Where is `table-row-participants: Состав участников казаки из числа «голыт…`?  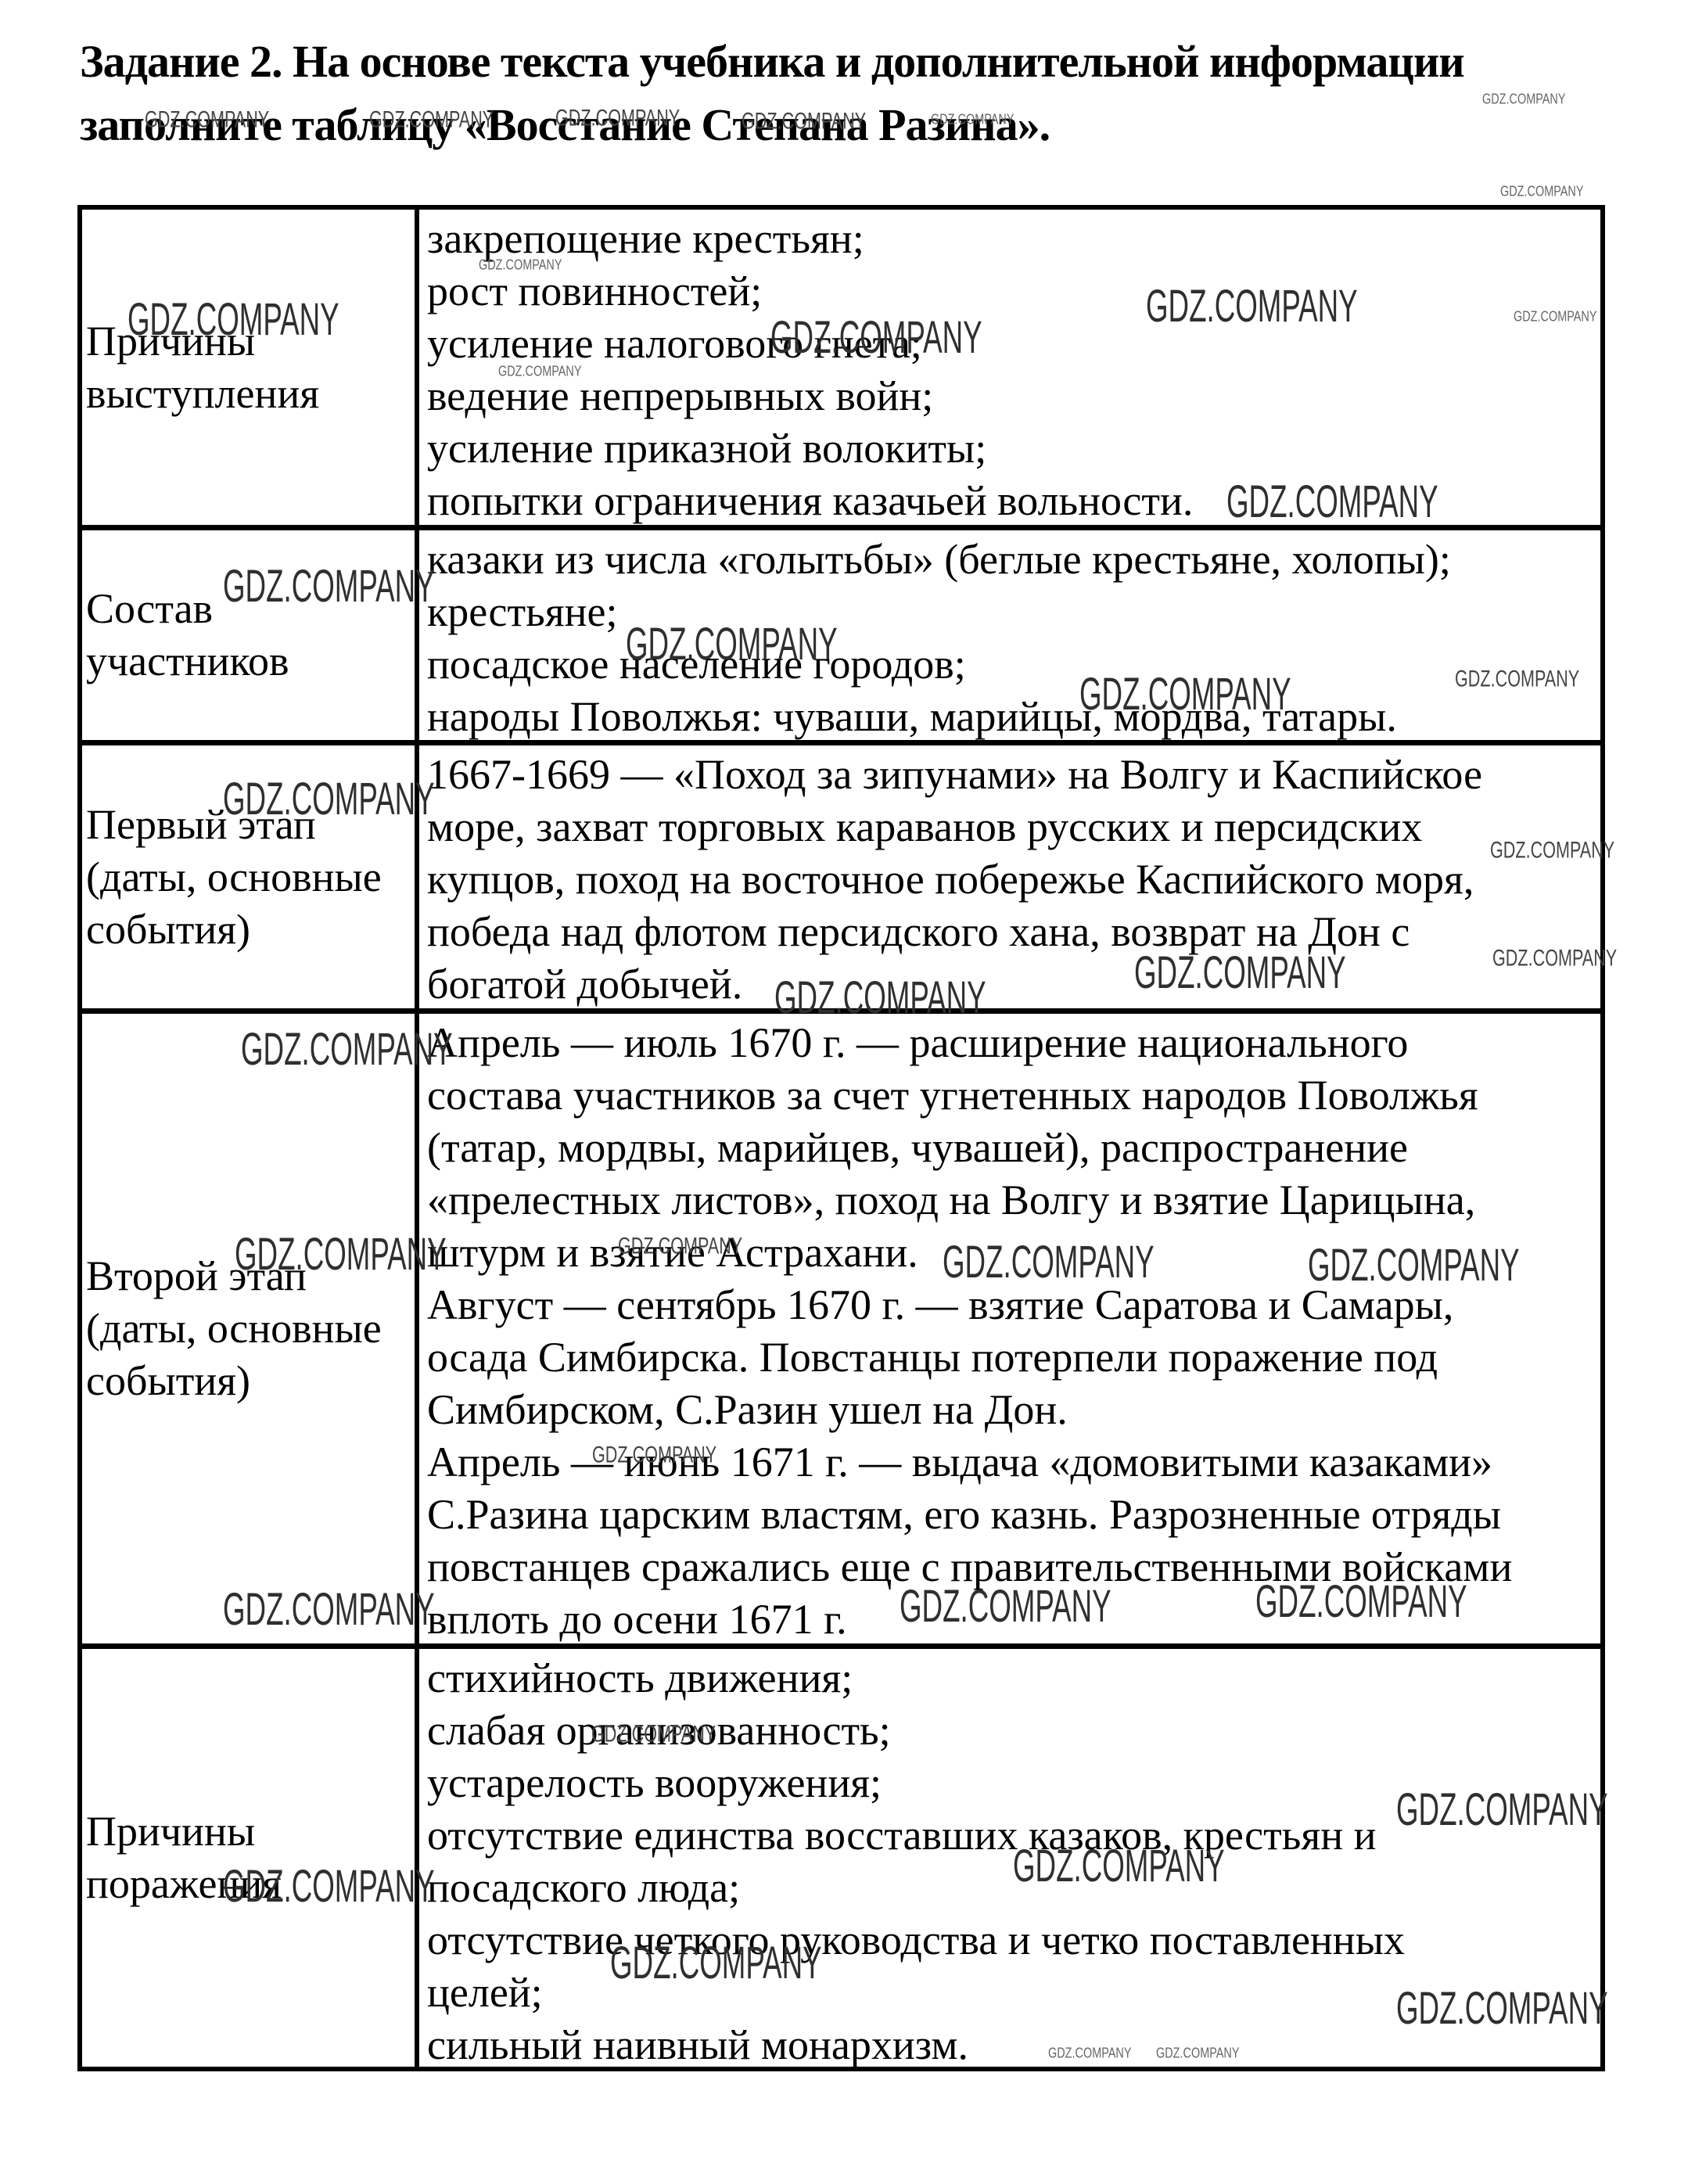 table-row-participants: Состав участников казаки из числа «голыт… is located at coordinates (841, 637).